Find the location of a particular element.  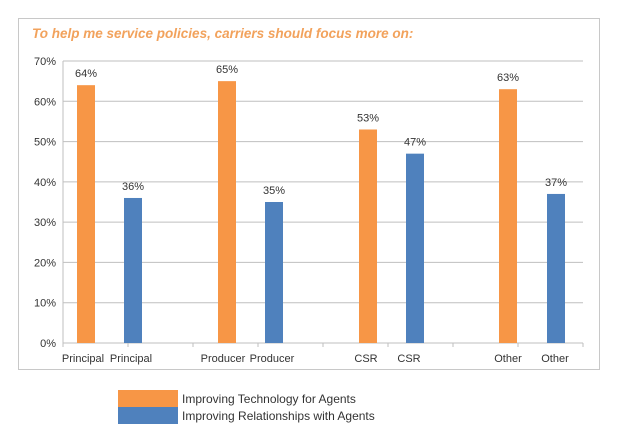

legend-label-technology: Improving Technology for Agents is located at coordinates (269, 398).